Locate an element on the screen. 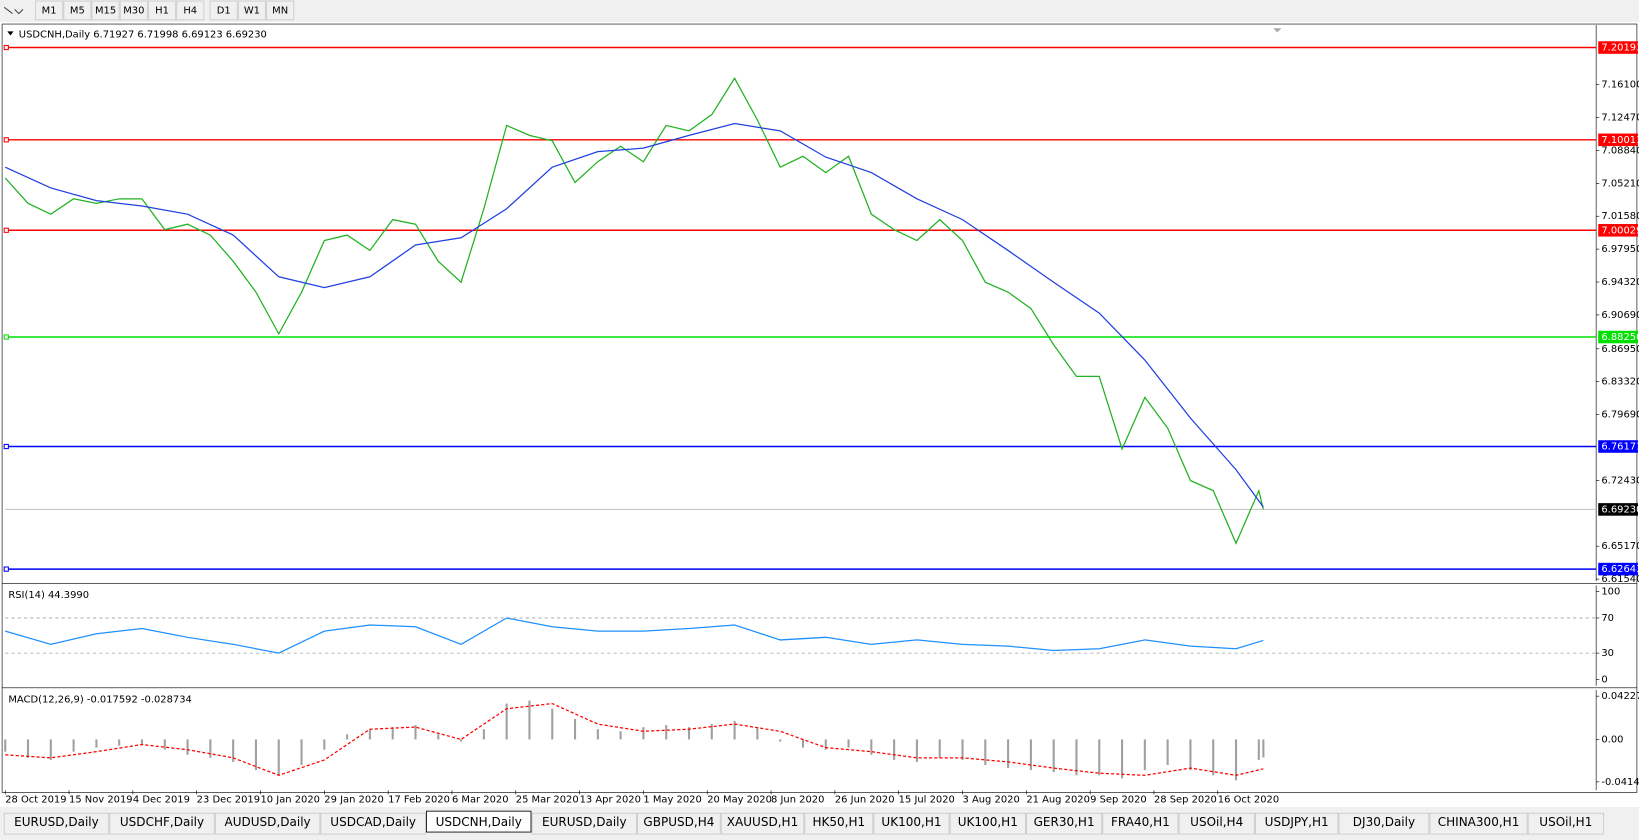 The height and width of the screenshot is (840, 1639). x-tick-label: 23 Dec 2019 is located at coordinates (228, 800).